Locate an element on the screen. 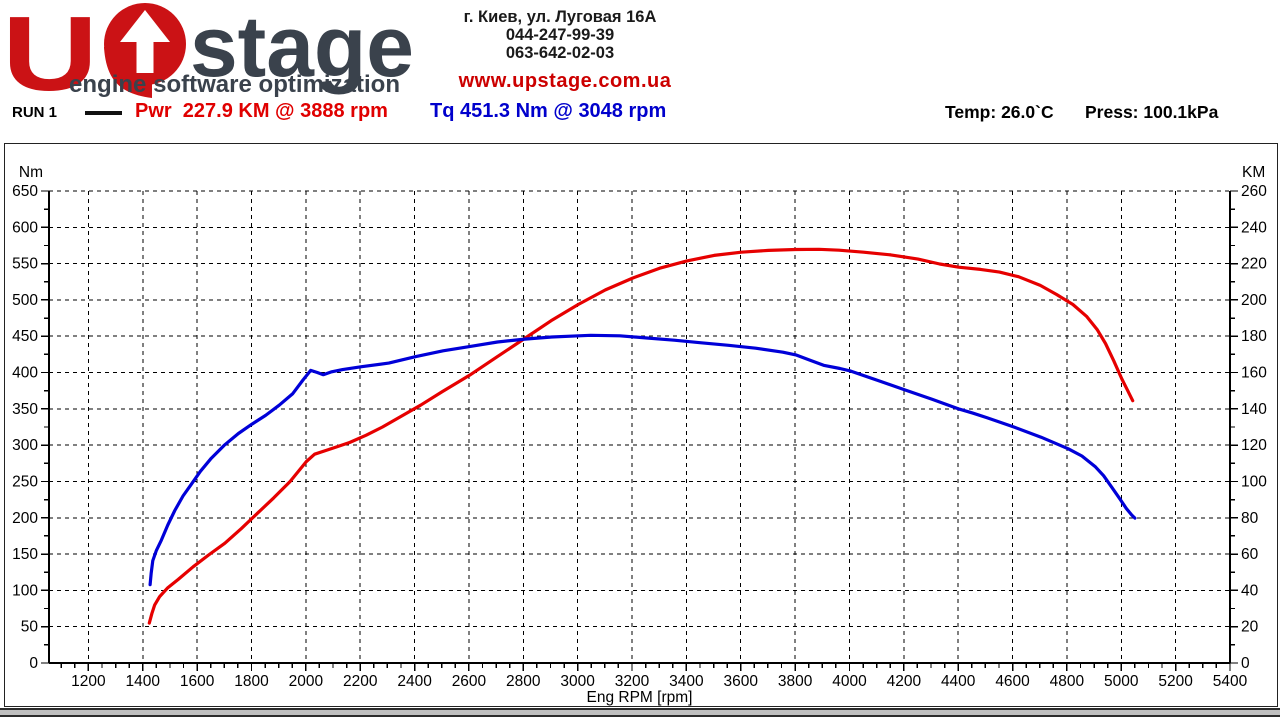  svg-text: 4400 is located at coordinates (958, 681).